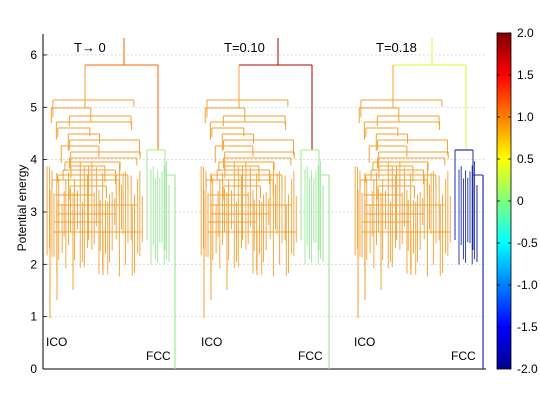  Describe the element at coordinates (33, 55) in the screenshot. I see `y-tick-label: 6` at that location.